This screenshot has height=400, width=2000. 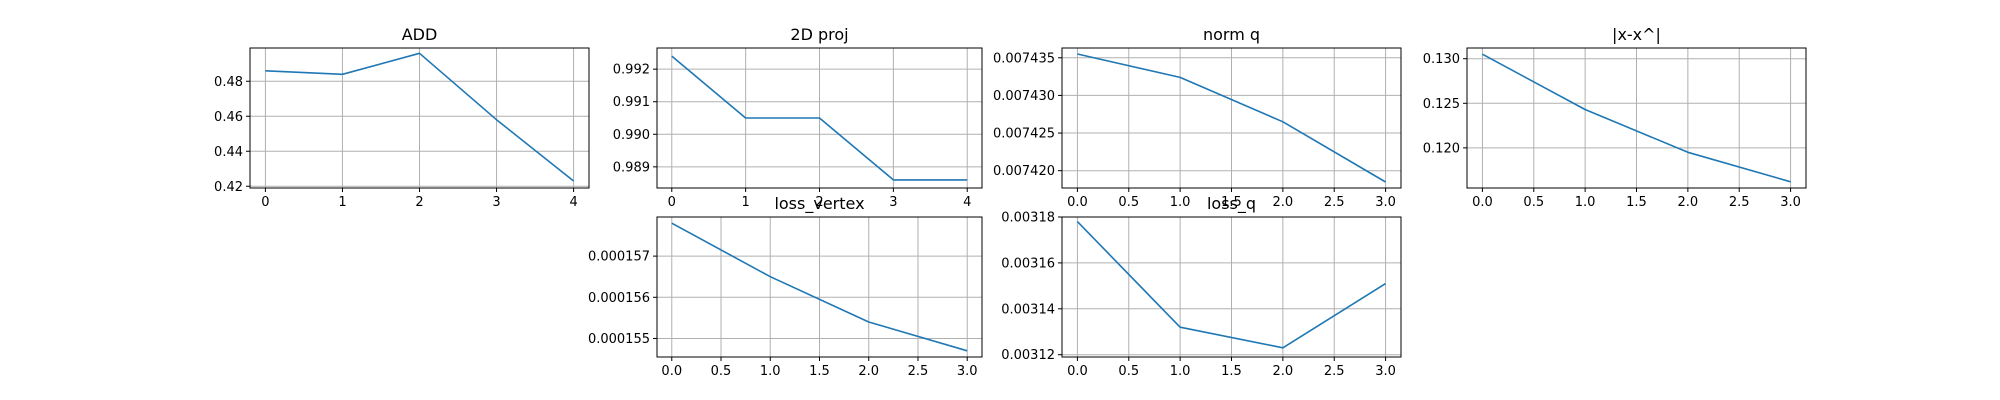 I want to click on y-tick-label: 0.44, so click(x=228, y=152).